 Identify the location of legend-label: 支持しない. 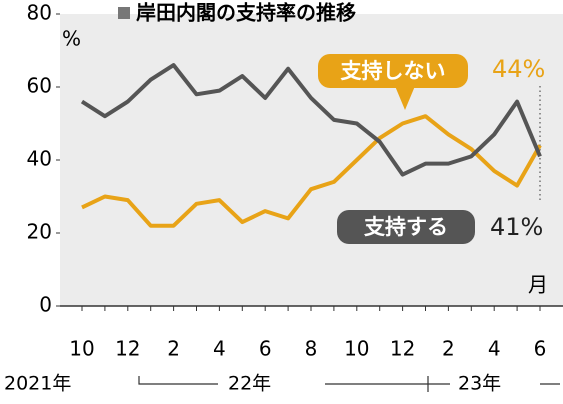
(393, 71).